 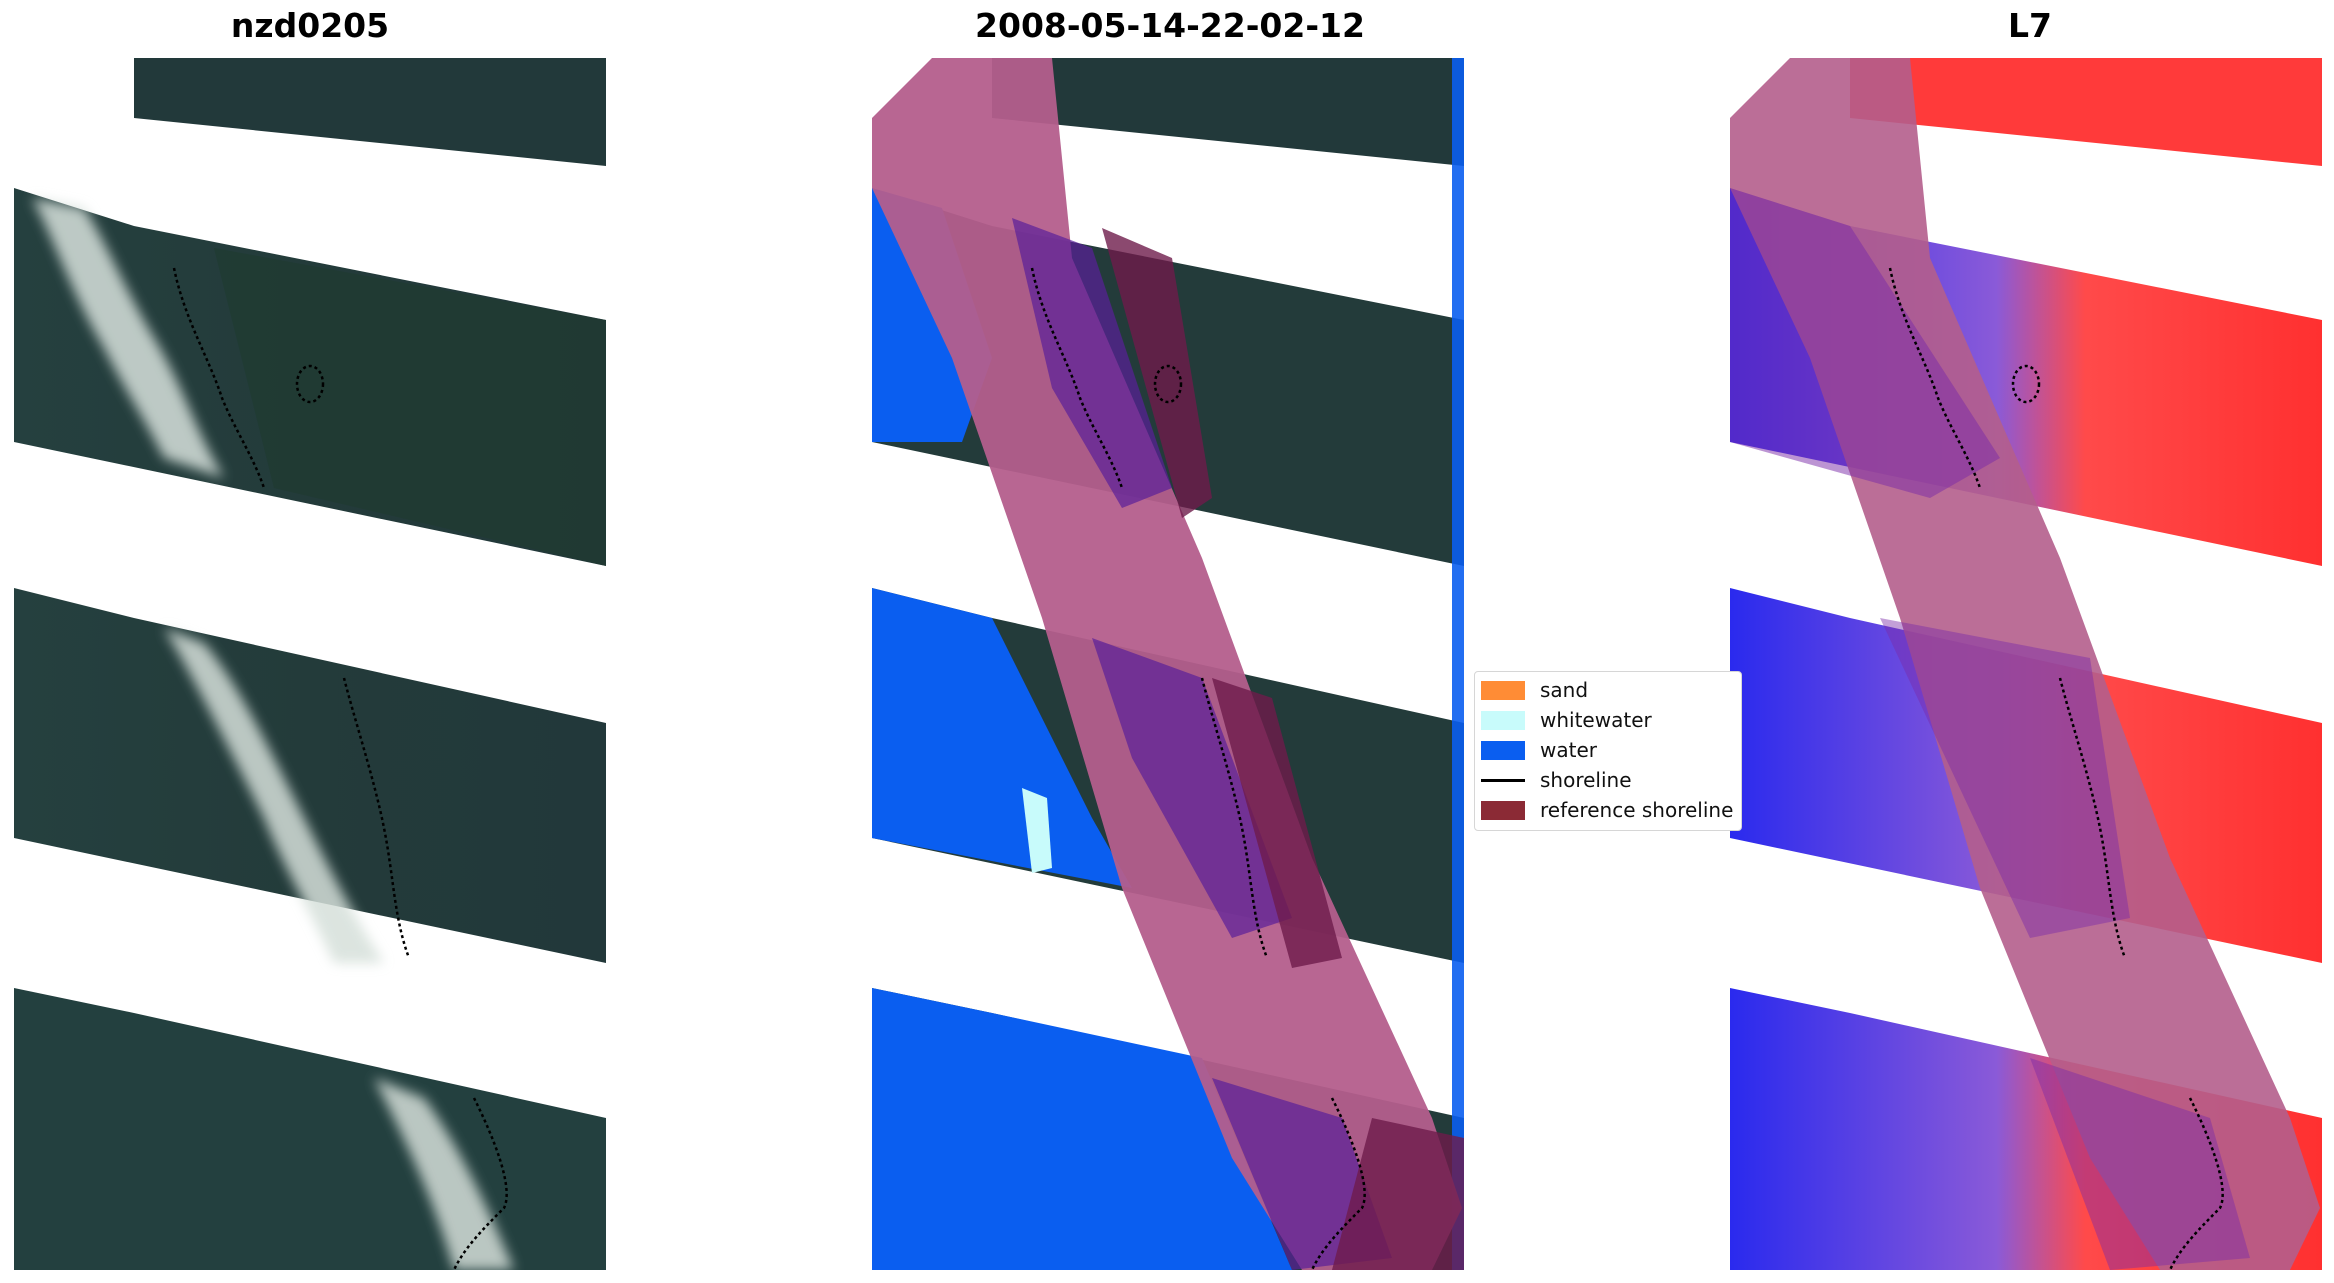 What do you see at coordinates (310, 25) in the screenshot?
I see `panel-title-rgb: nzd0205` at bounding box center [310, 25].